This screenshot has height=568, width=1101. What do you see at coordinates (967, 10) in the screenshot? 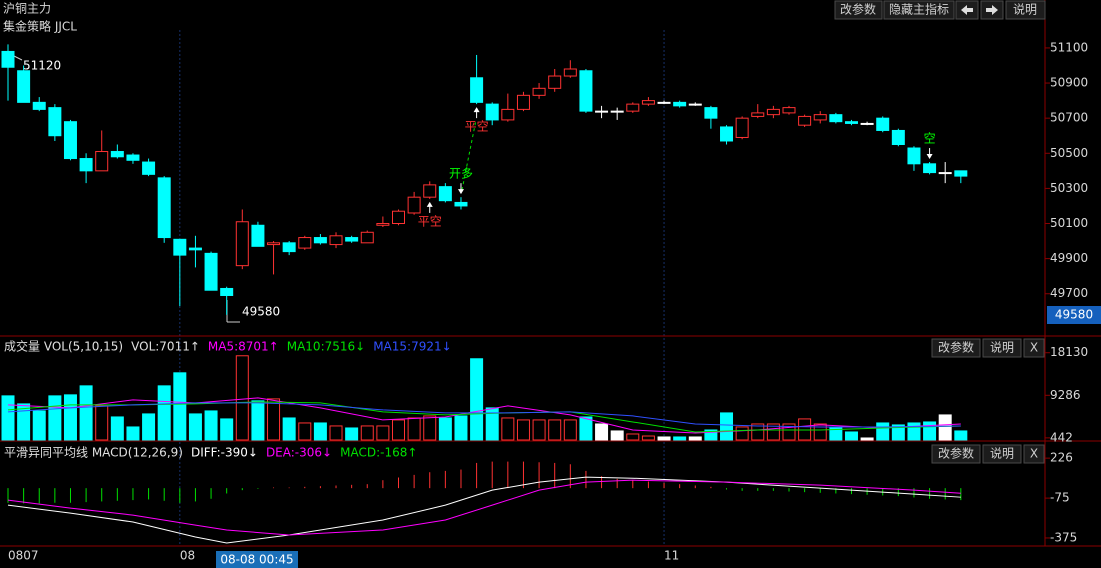
I see `arrow-left-button` at bounding box center [967, 10].